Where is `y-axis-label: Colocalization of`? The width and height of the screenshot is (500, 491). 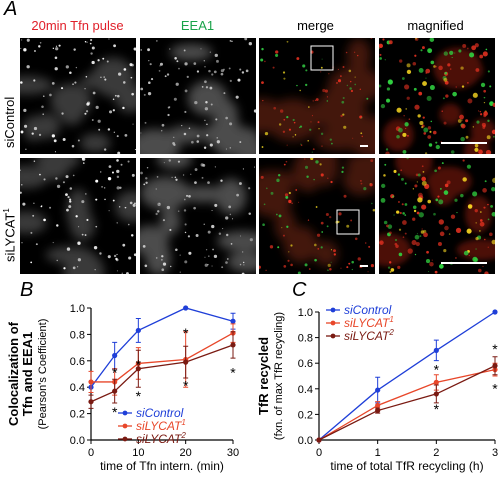 y-axis-label: Colocalization of is located at coordinates (13, 373).